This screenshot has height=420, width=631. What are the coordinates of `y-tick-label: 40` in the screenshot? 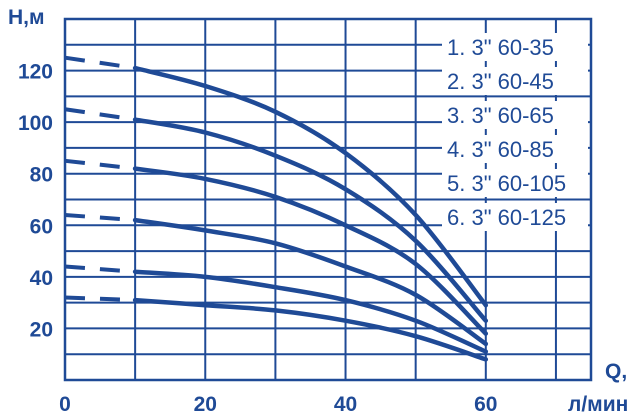 It's located at (41, 278).